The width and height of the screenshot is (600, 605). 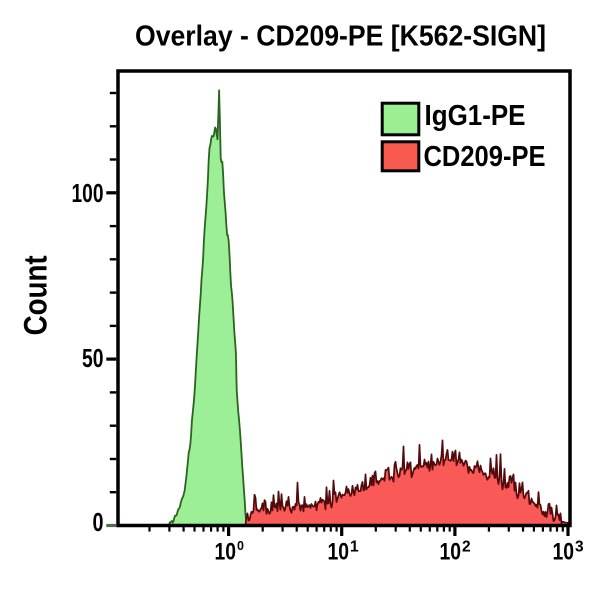 What do you see at coordinates (344, 552) in the screenshot?
I see `svg-text: 10¹` at bounding box center [344, 552].